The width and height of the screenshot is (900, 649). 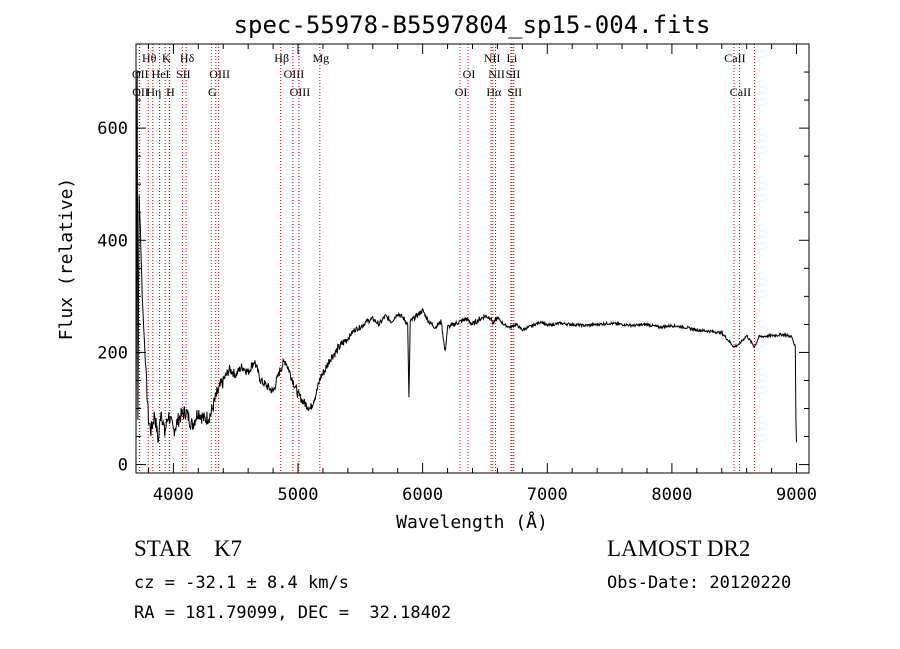 What do you see at coordinates (112, 129) in the screenshot?
I see `y-tick-label: 600` at bounding box center [112, 129].